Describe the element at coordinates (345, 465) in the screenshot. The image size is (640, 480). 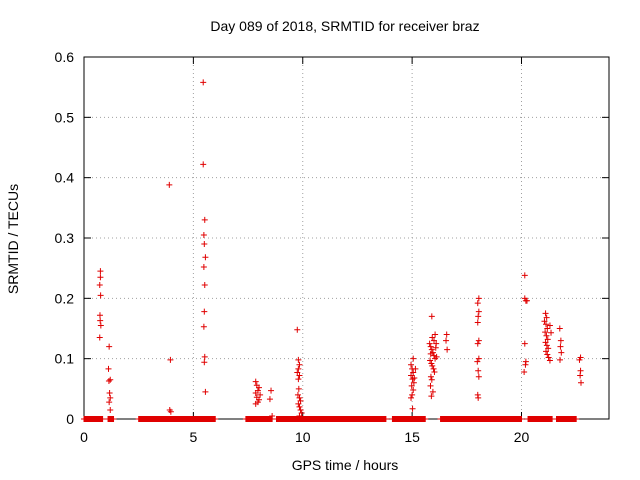
I see `x-axis-label: GPS time / hours` at that location.